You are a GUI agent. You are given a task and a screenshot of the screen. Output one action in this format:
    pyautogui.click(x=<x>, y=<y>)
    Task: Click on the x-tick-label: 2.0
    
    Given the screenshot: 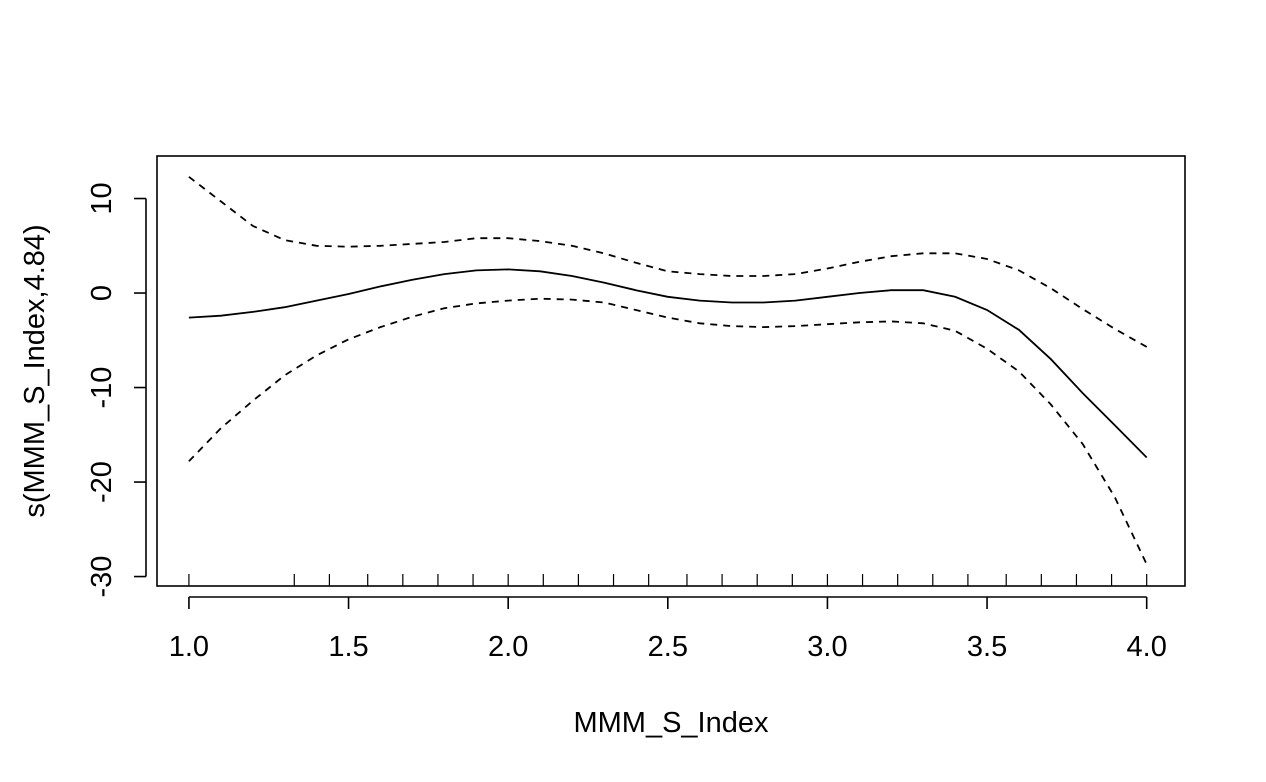 What is the action you would take?
    pyautogui.click(x=508, y=647)
    